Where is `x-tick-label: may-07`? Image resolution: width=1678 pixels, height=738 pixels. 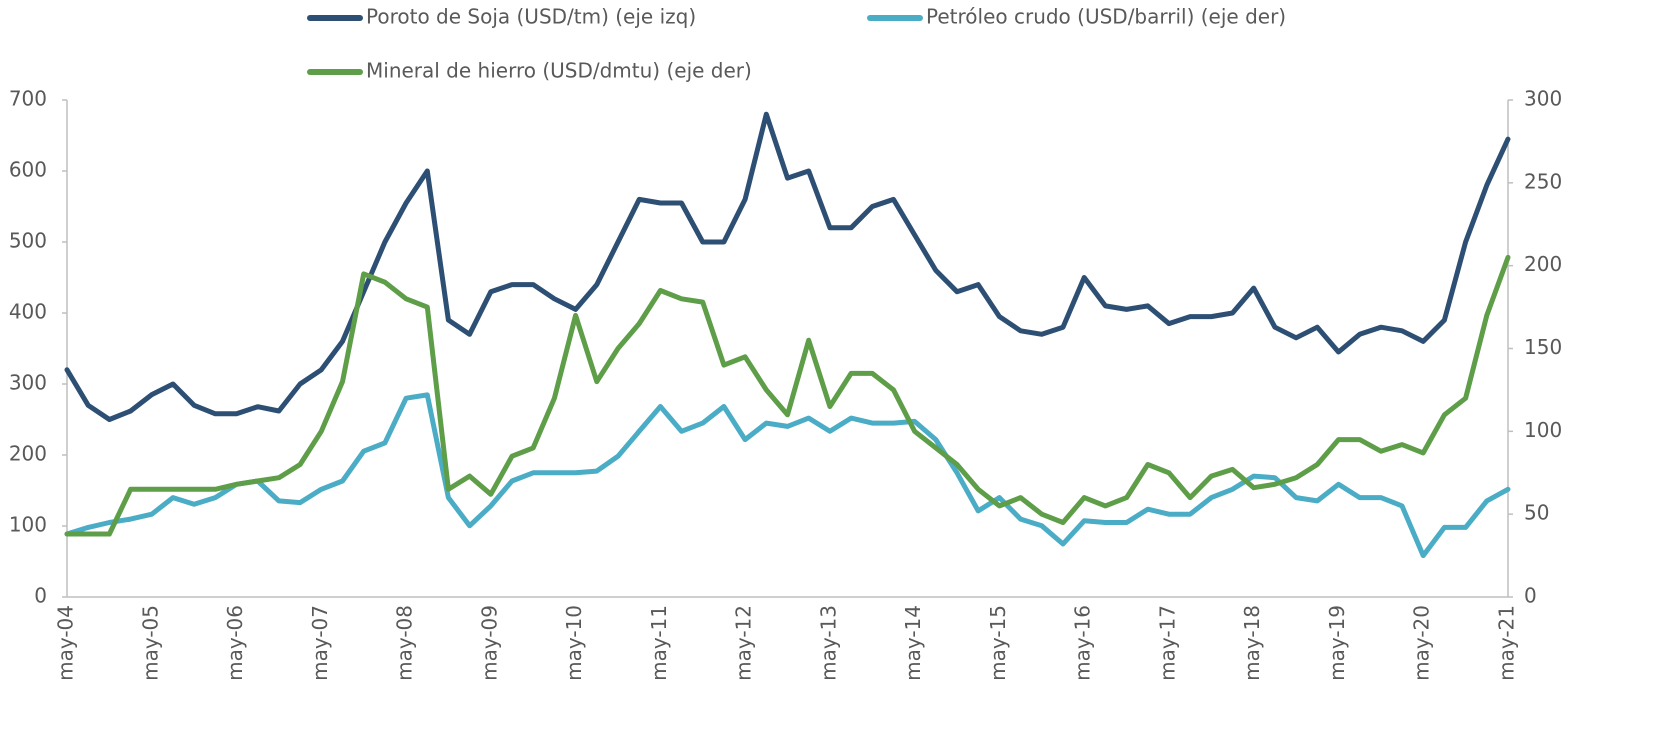
x-tick-label: may-07 is located at coordinates (320, 643).